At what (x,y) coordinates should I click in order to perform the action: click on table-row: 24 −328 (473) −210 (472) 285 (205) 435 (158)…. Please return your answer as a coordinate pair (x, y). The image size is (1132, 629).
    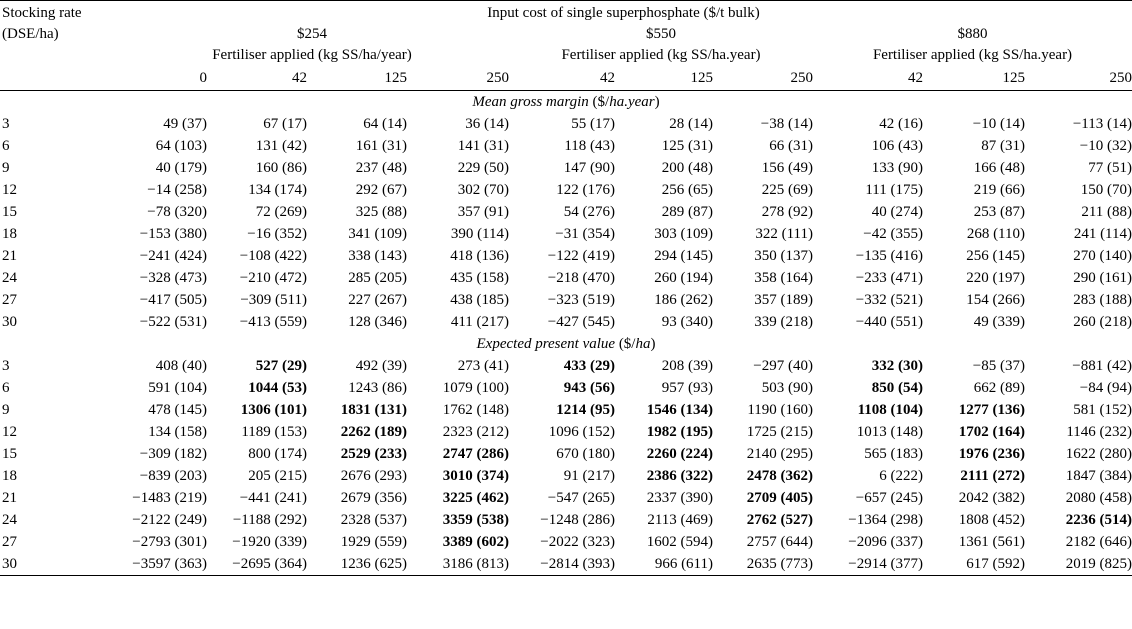
    Looking at the image, I should click on (566, 278).